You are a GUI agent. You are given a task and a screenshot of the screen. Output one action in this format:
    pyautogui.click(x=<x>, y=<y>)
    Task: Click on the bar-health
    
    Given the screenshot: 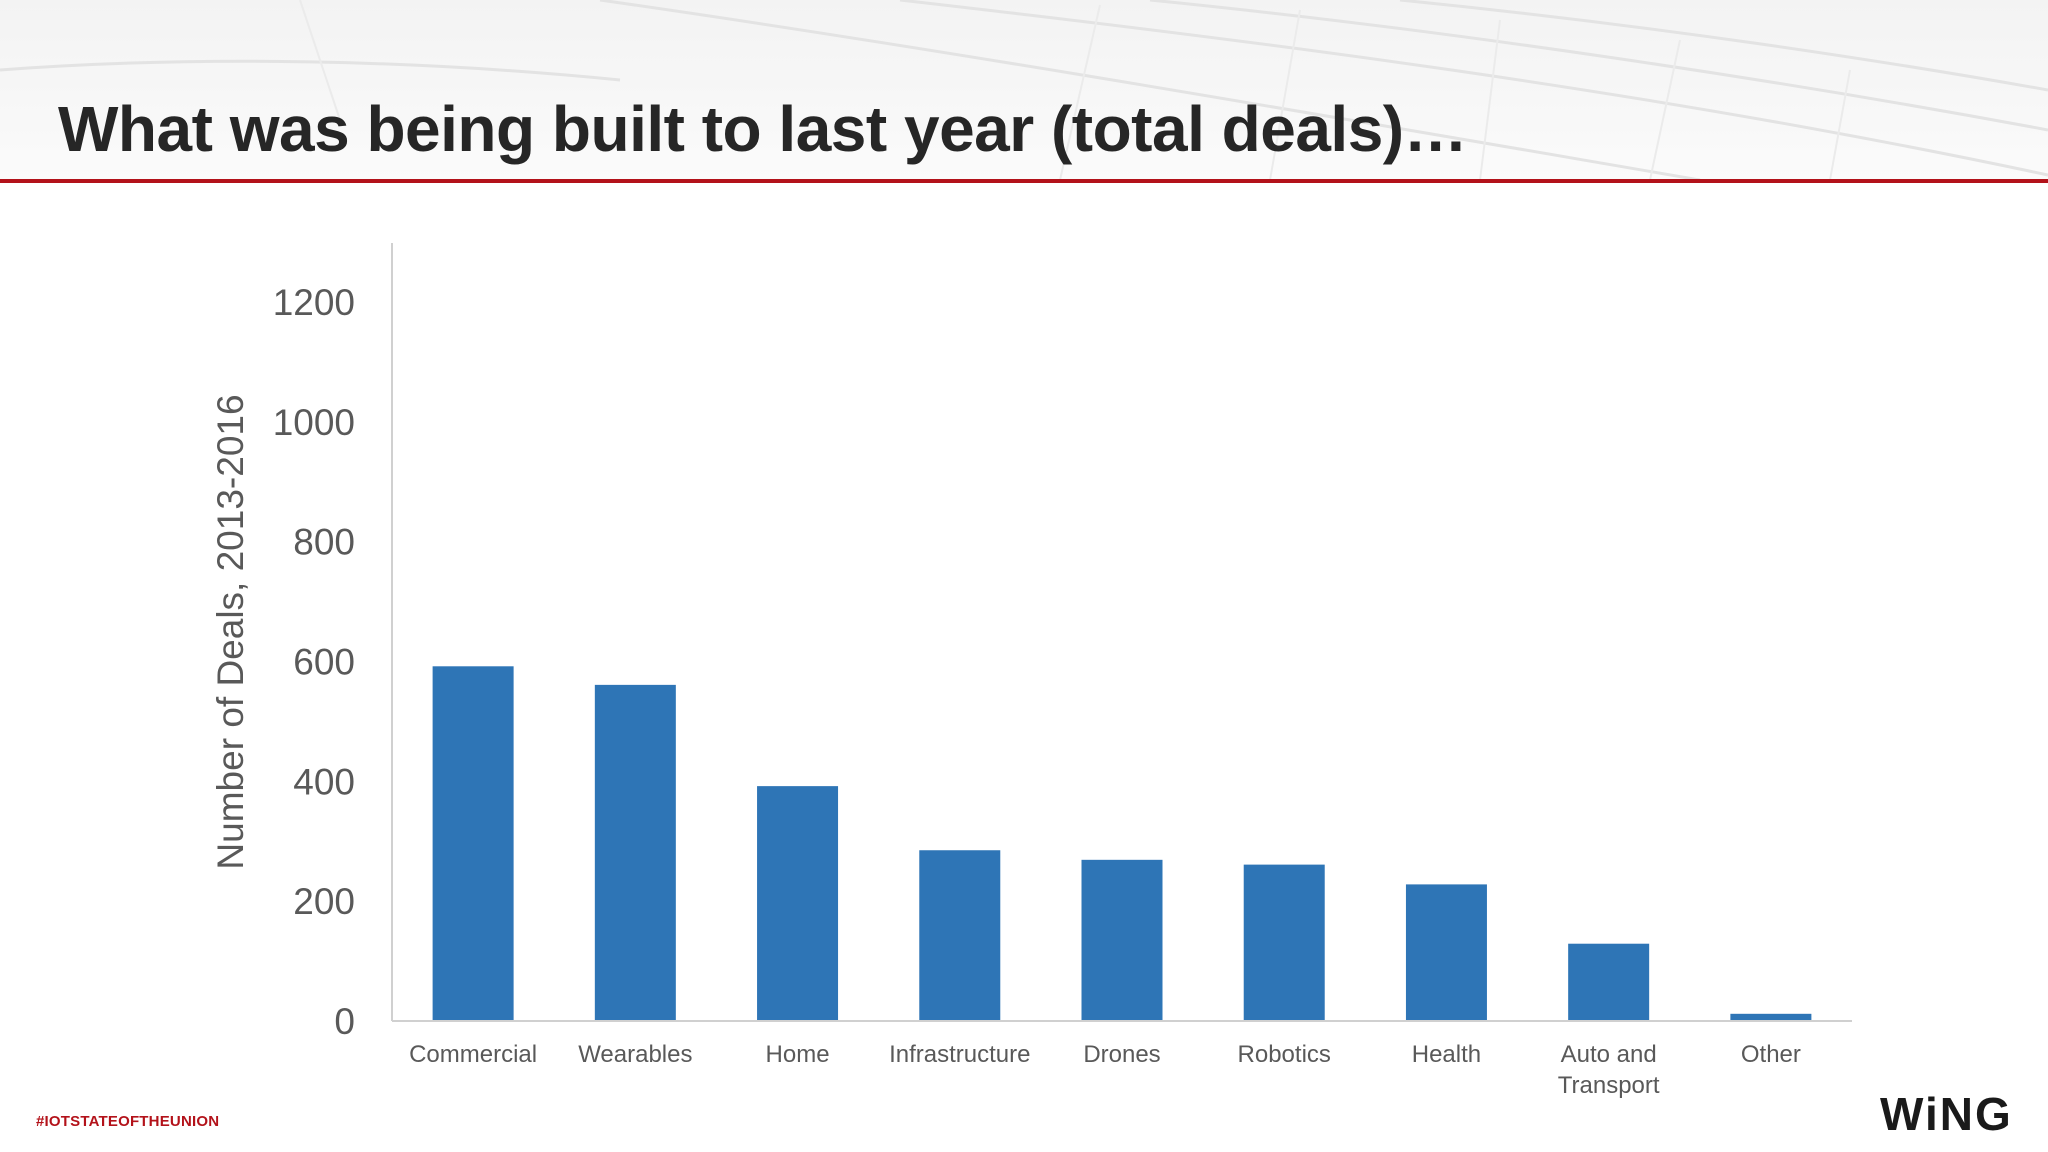 What is the action you would take?
    pyautogui.click(x=1446, y=952)
    